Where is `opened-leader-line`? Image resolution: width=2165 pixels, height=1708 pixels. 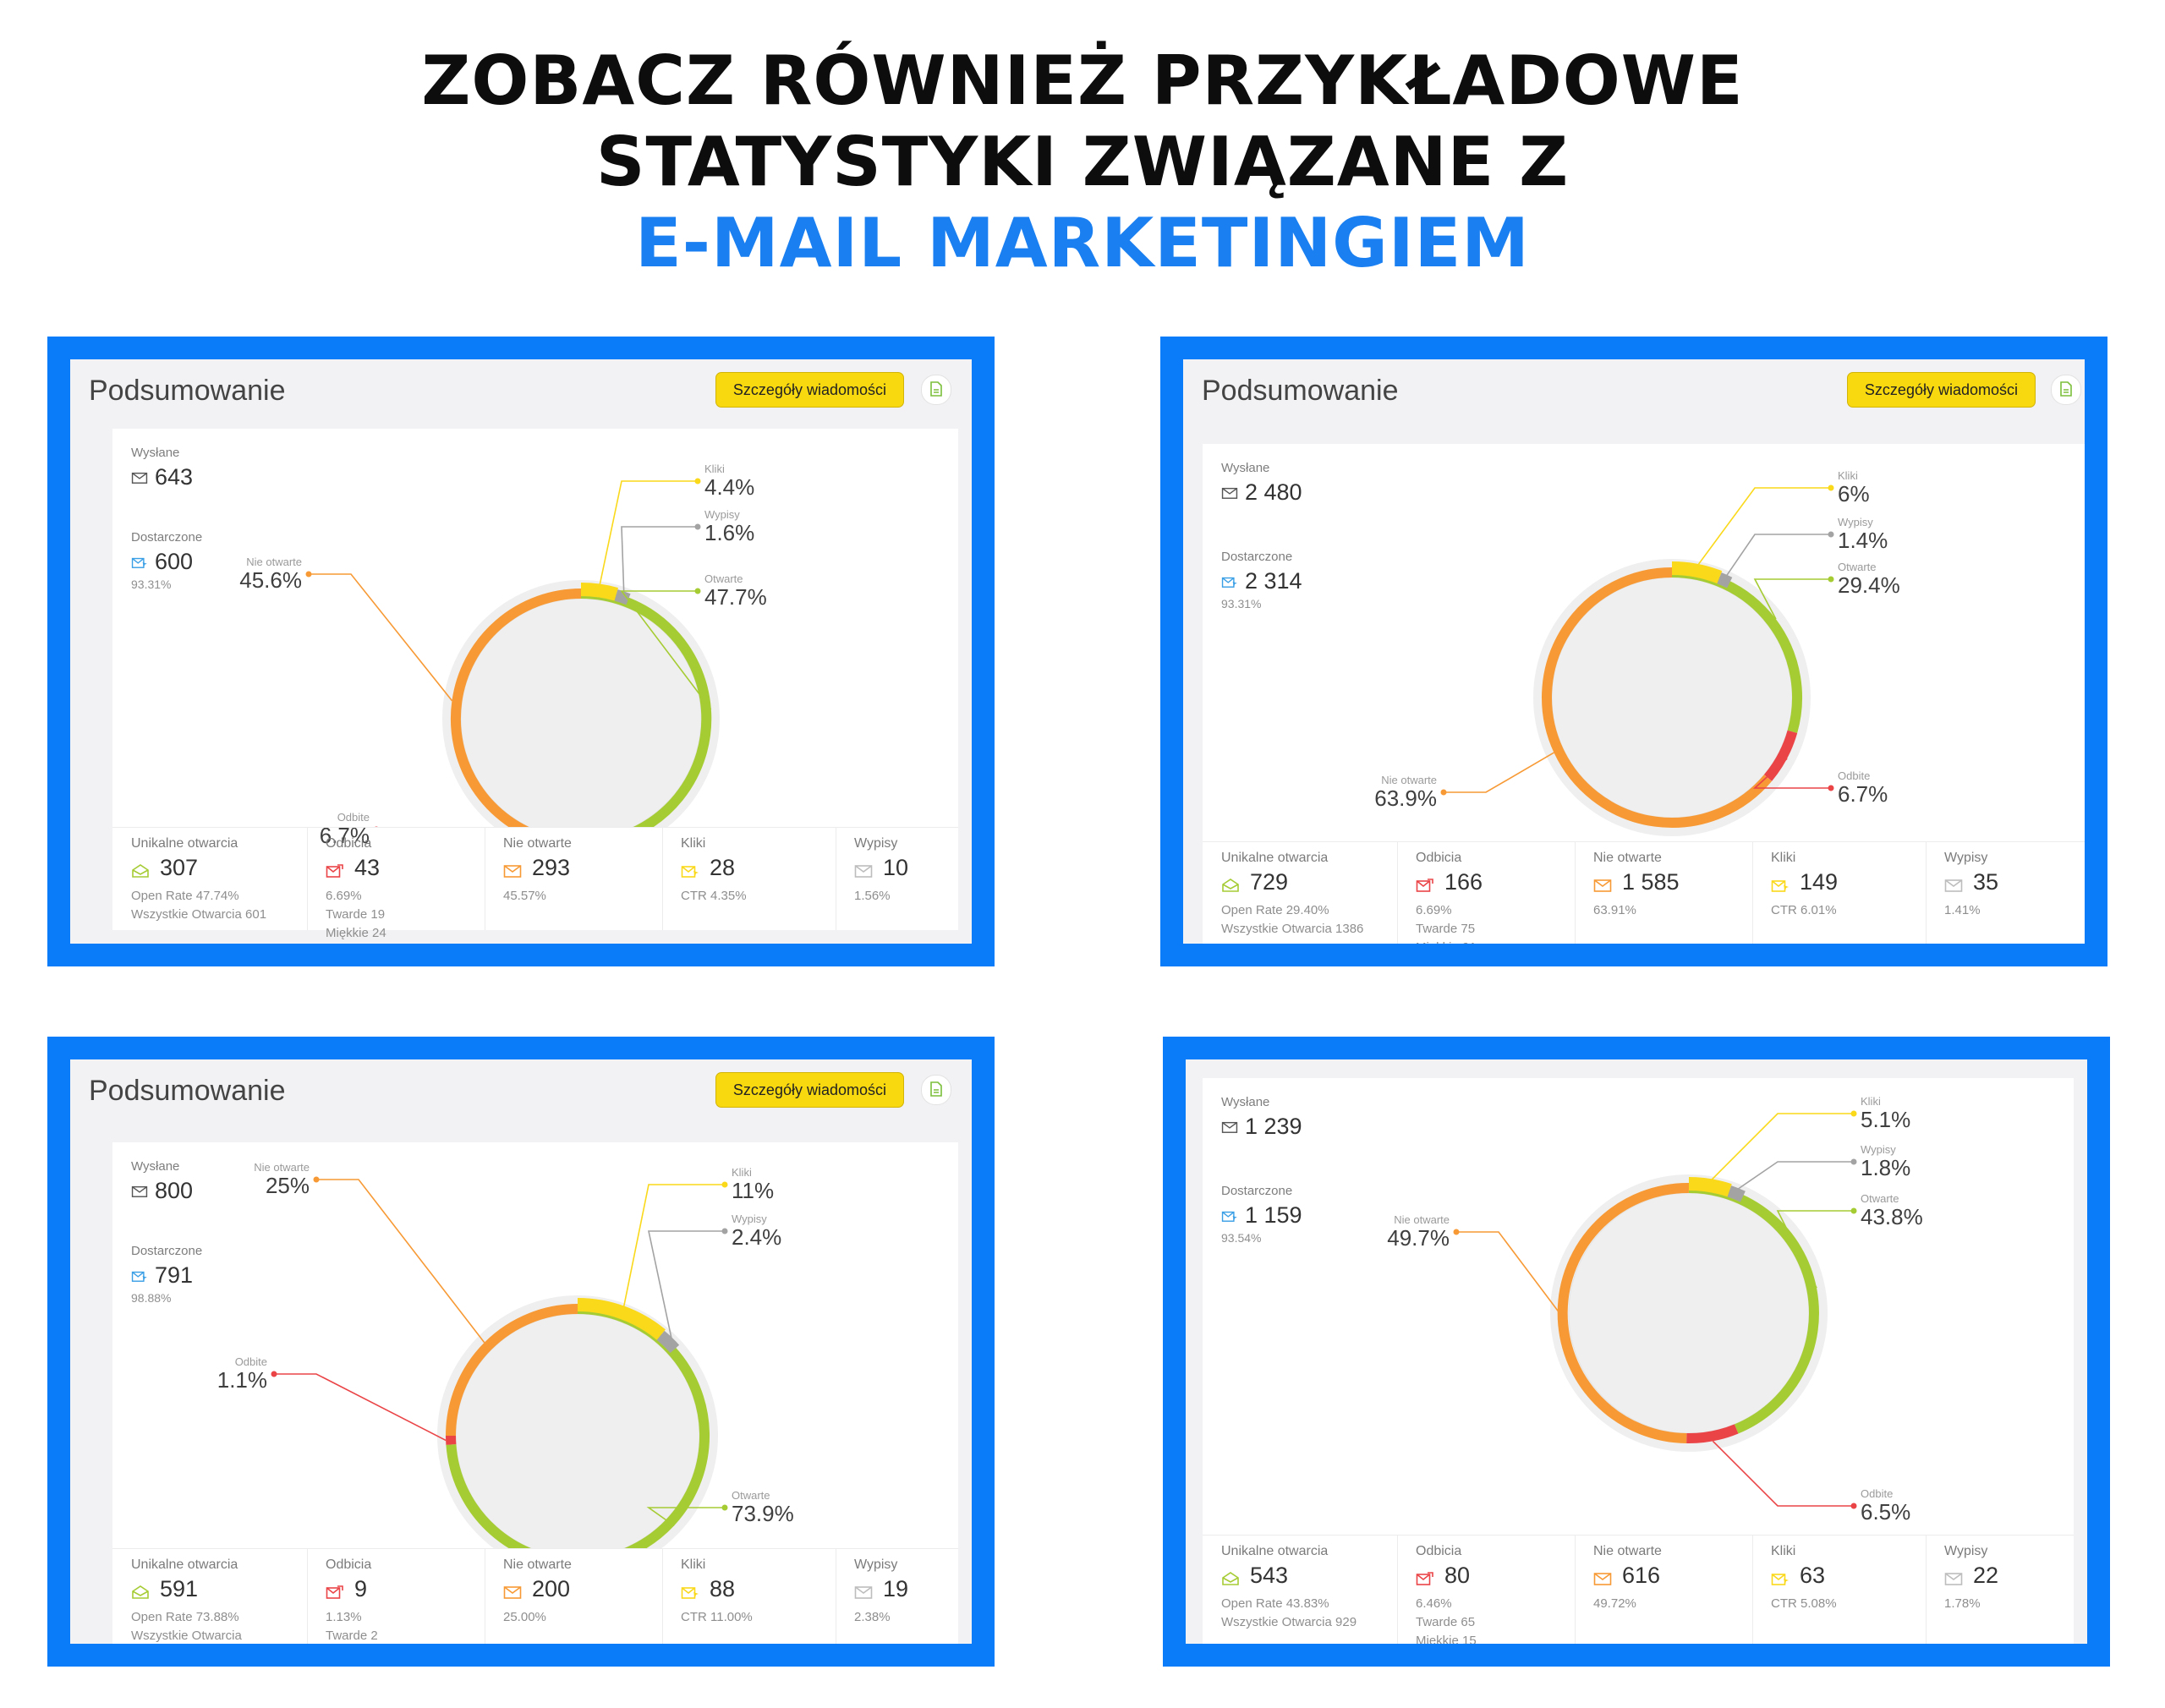
opened-leader-line is located at coordinates (1792, 599).